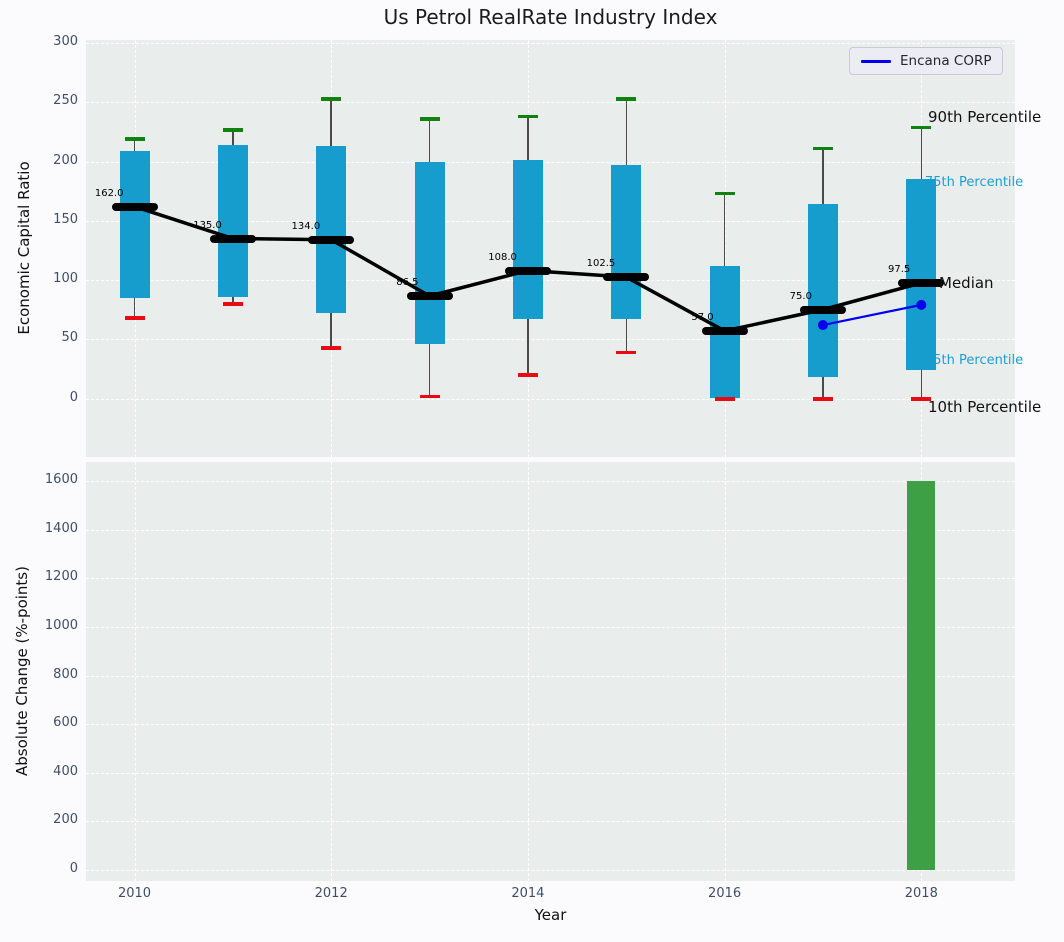  Describe the element at coordinates (134, 224) in the screenshot. I see `percentile-box-2010` at that location.